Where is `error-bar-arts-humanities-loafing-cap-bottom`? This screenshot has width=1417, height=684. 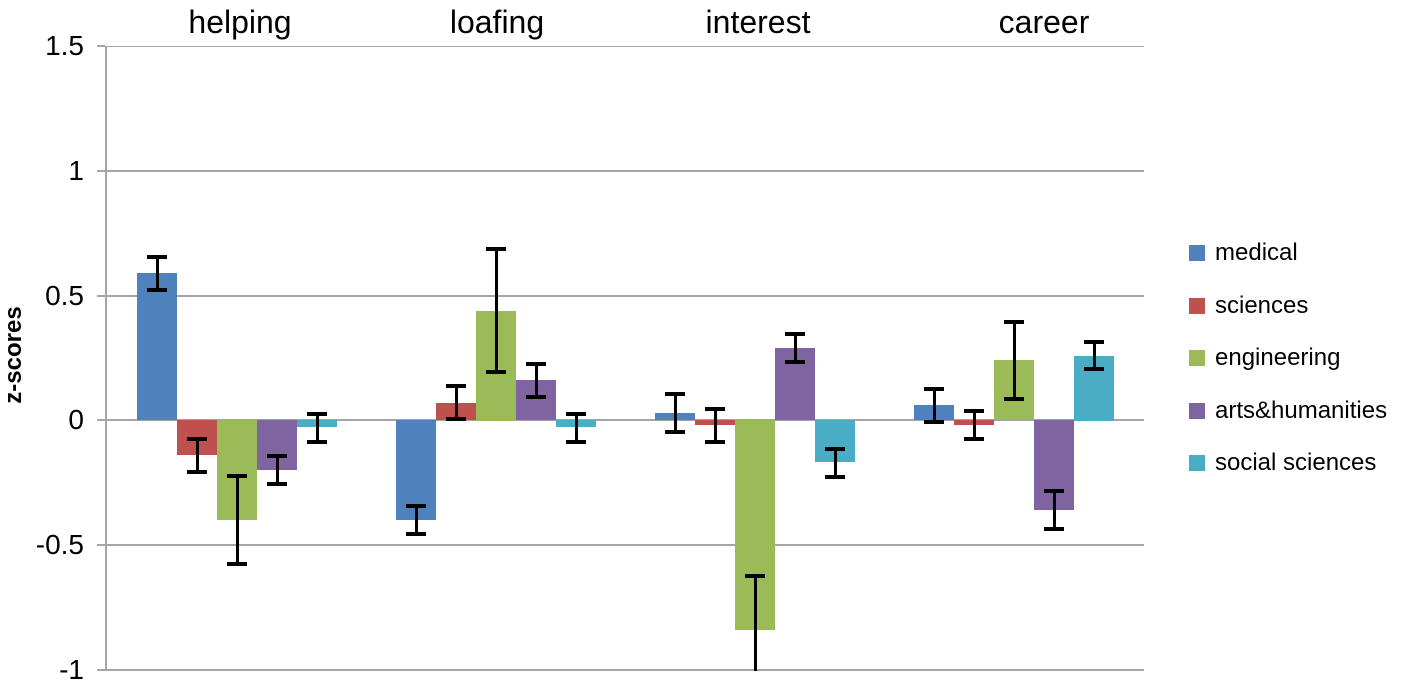
error-bar-arts-humanities-loafing-cap-bottom is located at coordinates (536, 397).